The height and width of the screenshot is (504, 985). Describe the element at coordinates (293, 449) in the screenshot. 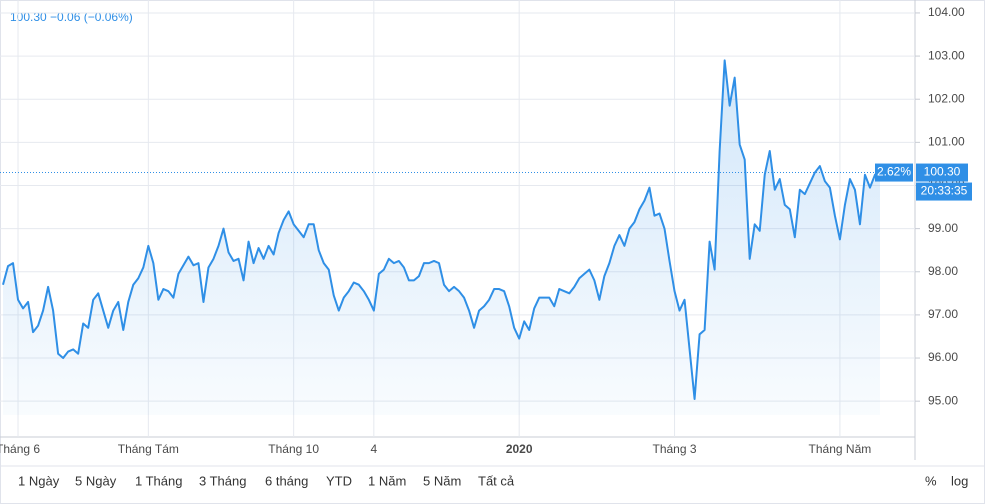

I see `x-tick-label: Tháng 10` at that location.